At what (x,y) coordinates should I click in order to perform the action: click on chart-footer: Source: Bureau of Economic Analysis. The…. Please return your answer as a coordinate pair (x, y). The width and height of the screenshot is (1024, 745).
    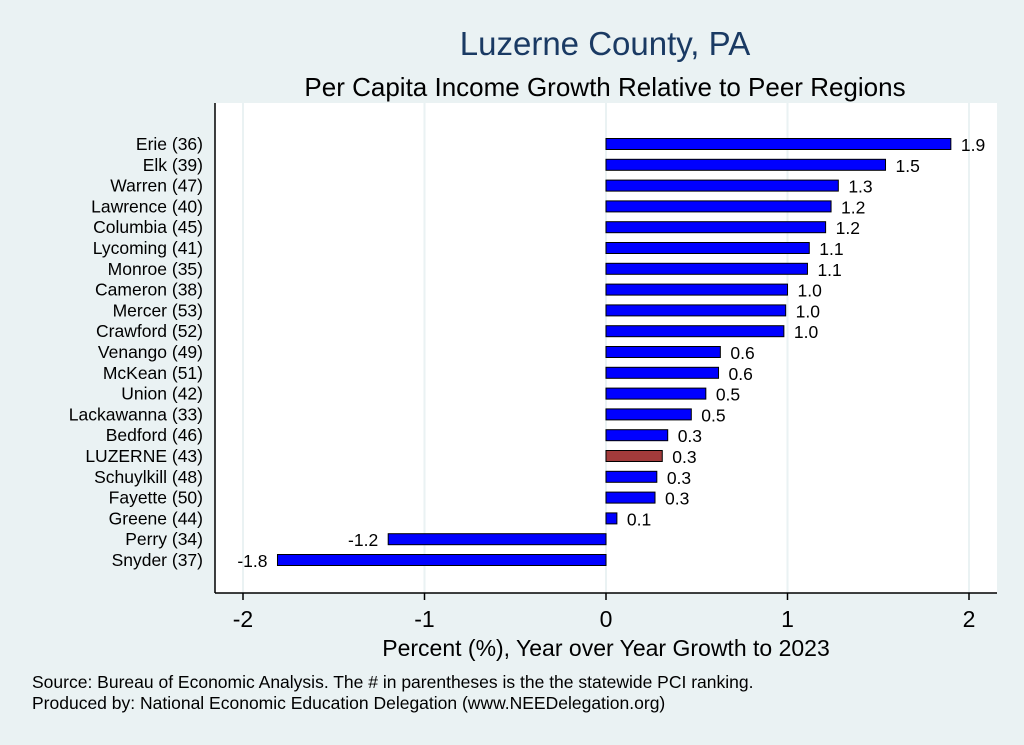
    Looking at the image, I should click on (392, 693).